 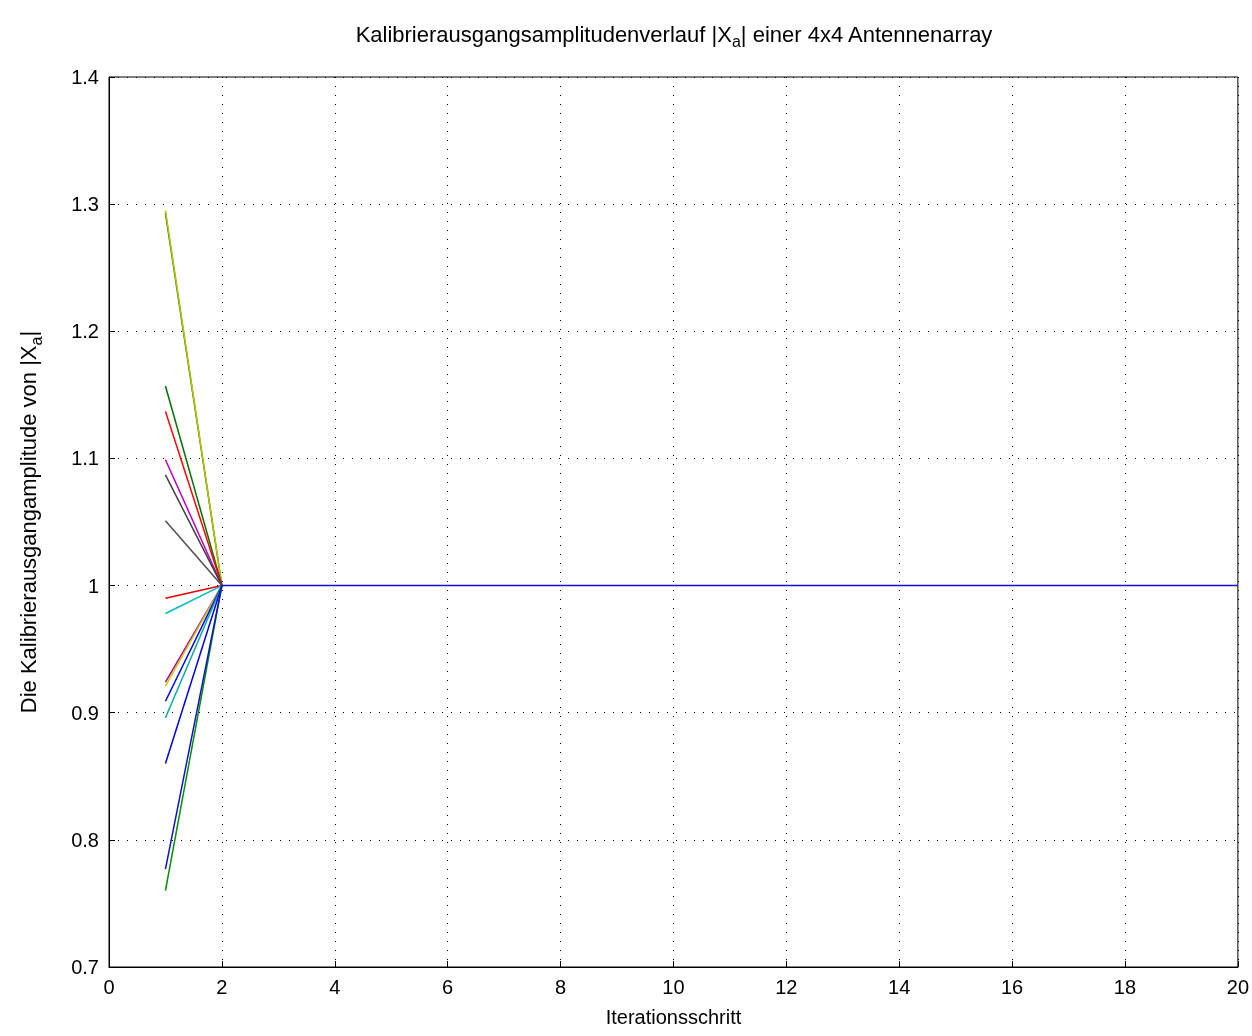 I want to click on y-tick-label: 0.7, so click(x=85, y=967).